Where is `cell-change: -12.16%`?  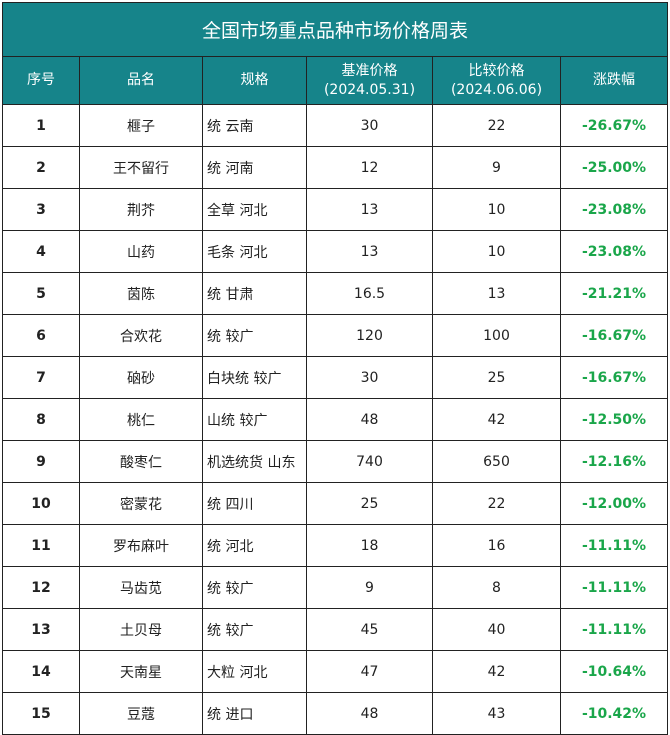
cell-change: -12.16% is located at coordinates (614, 461).